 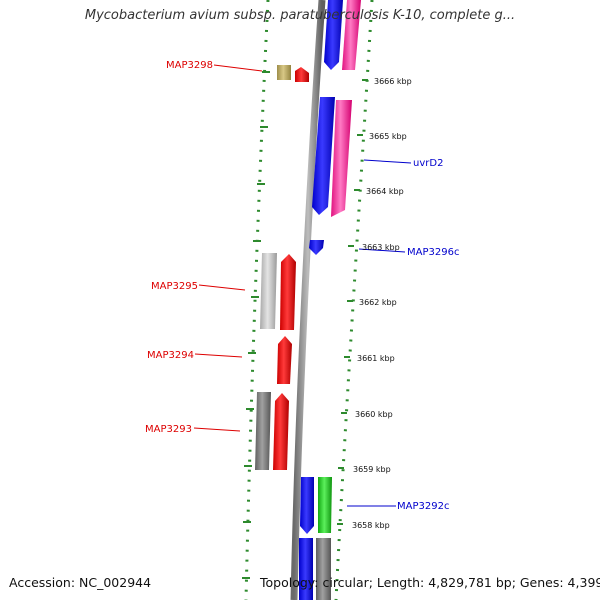 I want to click on scale-label: 3658 kbp, so click(x=371, y=525).